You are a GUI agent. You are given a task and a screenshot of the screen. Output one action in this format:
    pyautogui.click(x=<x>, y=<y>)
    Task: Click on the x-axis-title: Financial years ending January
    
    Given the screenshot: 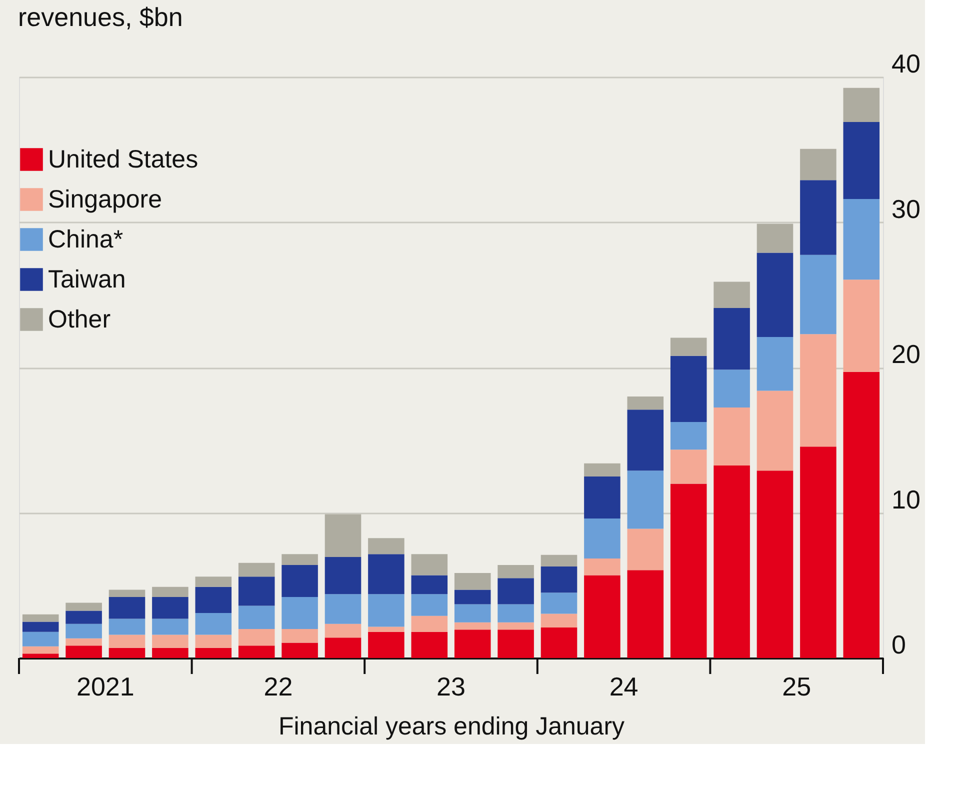 What is the action you would take?
    pyautogui.click(x=452, y=726)
    